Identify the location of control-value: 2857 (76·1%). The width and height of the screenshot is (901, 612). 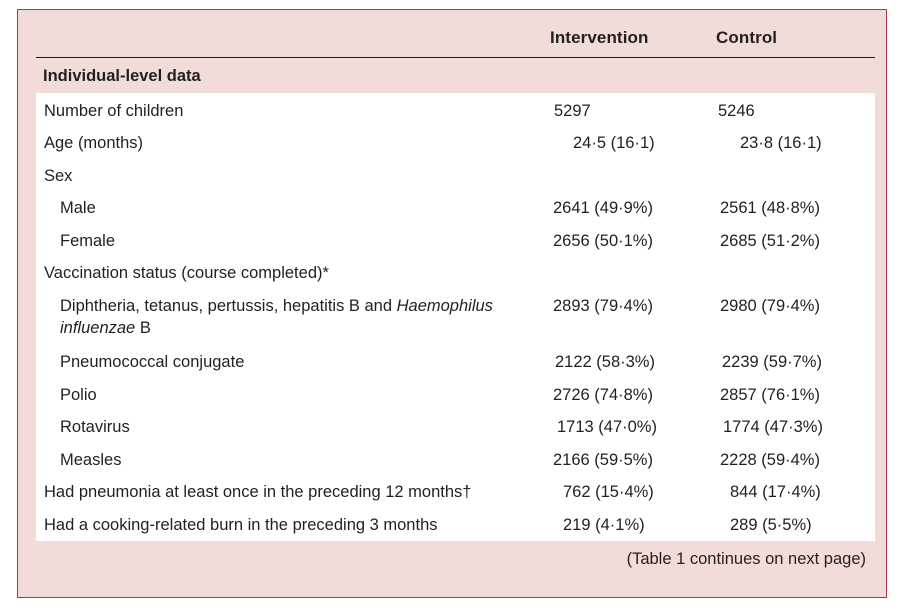
(770, 395).